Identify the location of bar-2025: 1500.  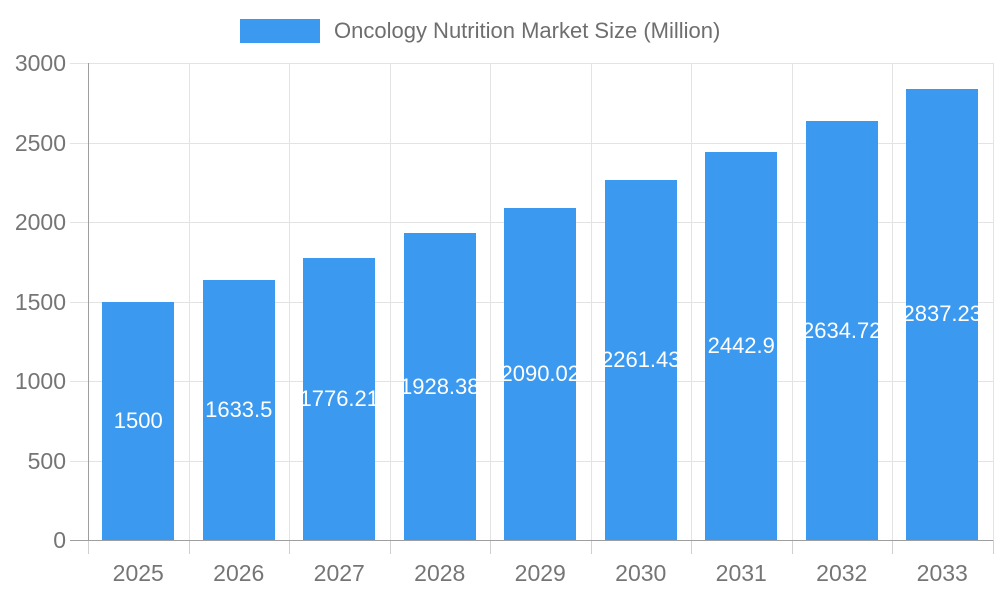
(138, 420).